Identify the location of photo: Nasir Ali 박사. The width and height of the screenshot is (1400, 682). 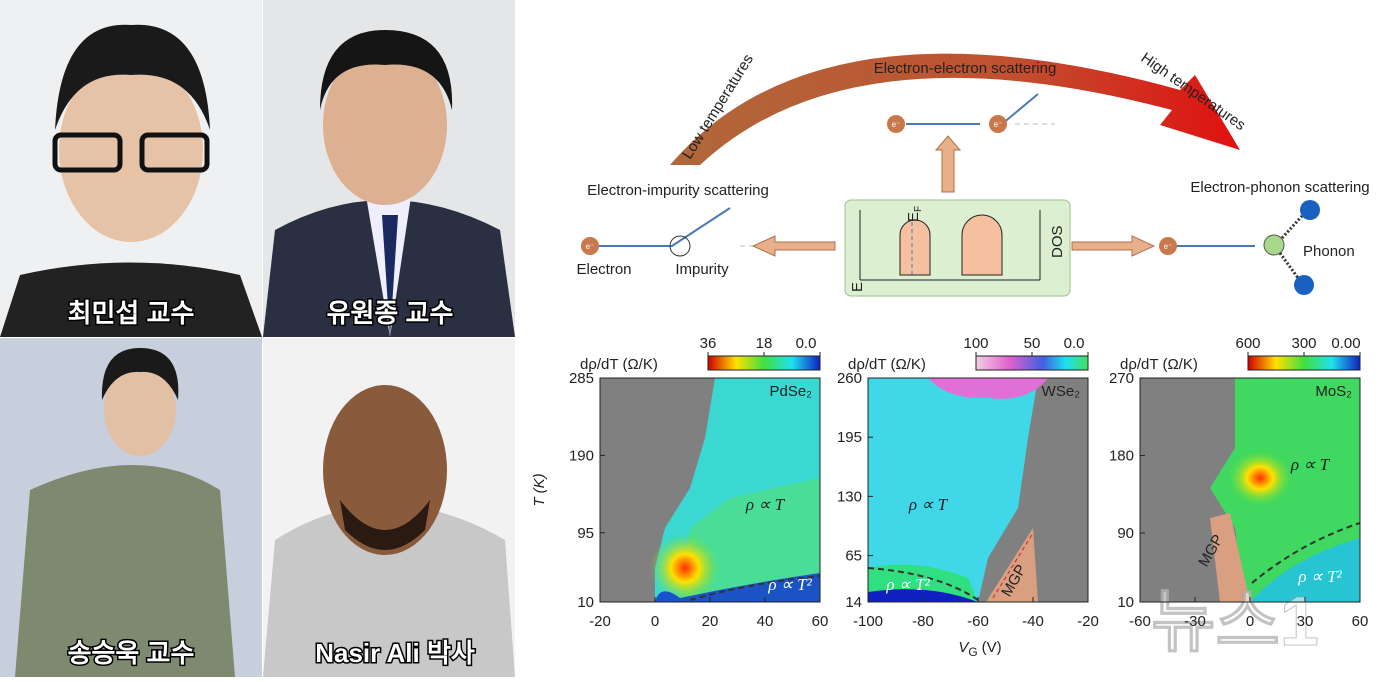
(389, 507).